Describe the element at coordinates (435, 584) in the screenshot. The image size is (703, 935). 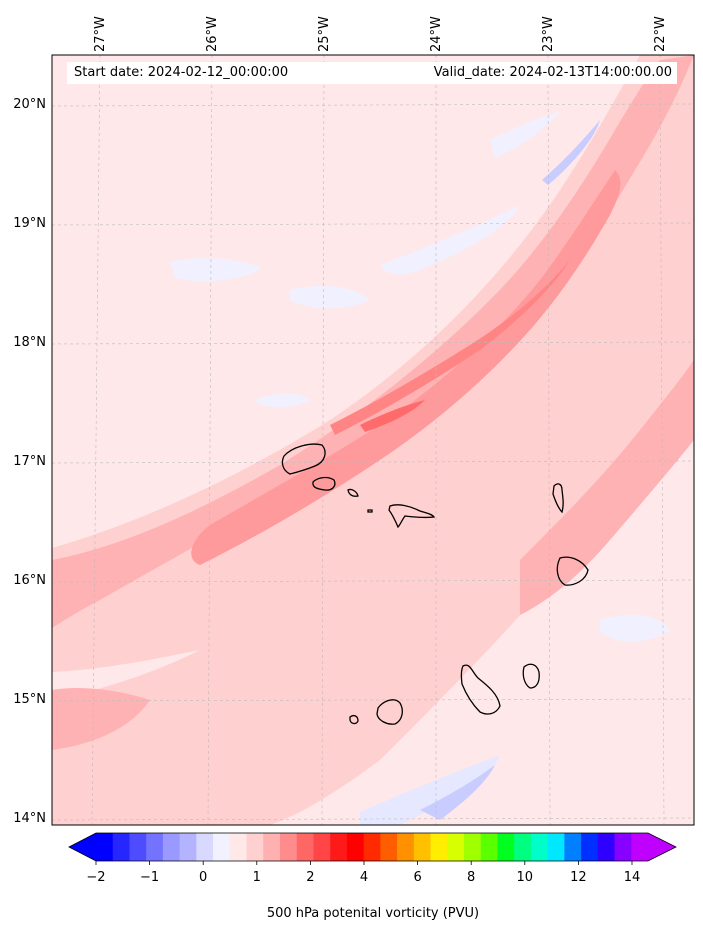
I see `coastlines` at that location.